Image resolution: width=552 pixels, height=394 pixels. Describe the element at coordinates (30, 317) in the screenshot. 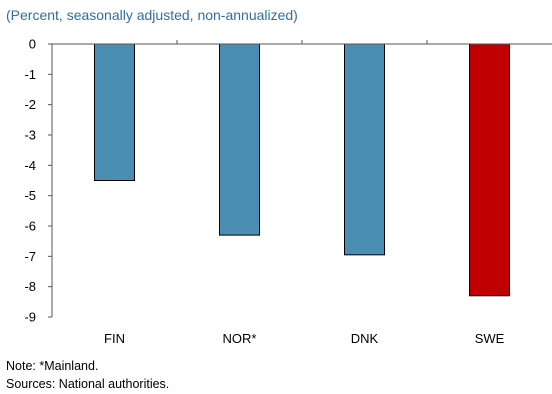

I see `y-tick-label: -9` at that location.